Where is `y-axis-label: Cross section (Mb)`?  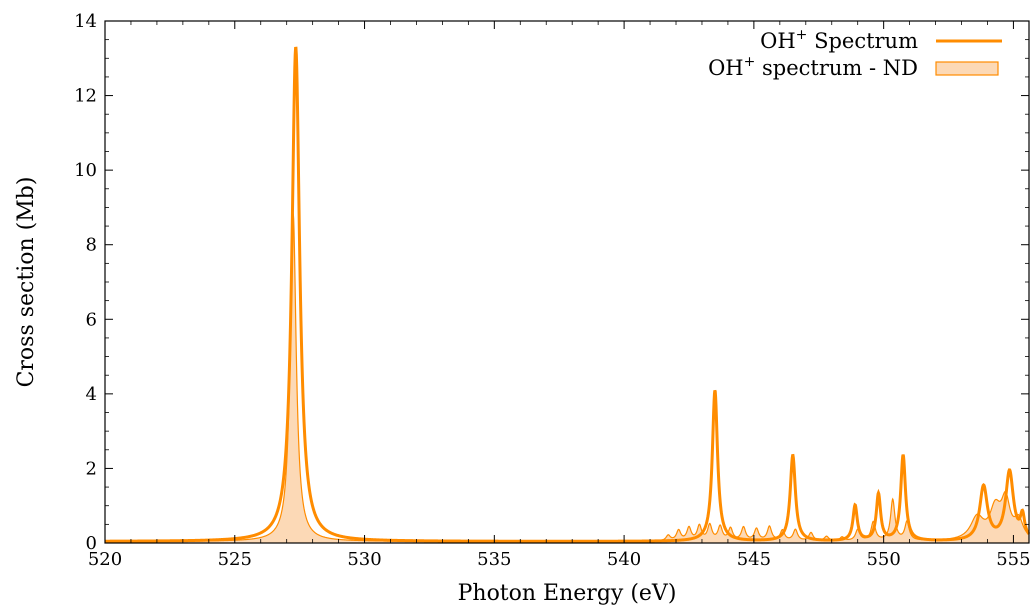 y-axis-label: Cross section (Mb) is located at coordinates (26, 282).